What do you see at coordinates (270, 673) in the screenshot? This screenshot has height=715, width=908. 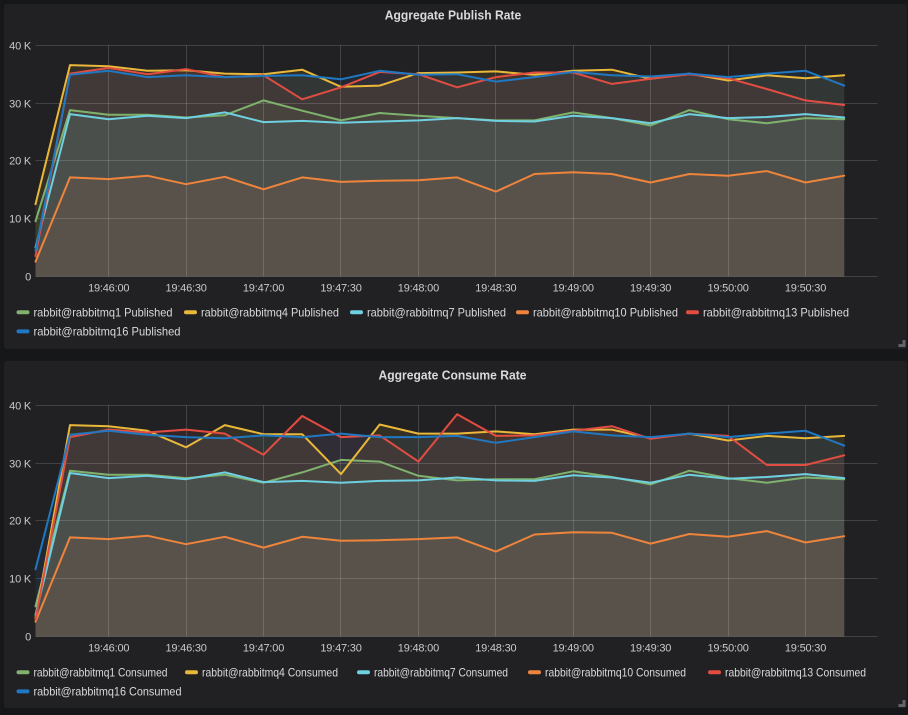 I see `svg-text: rabbit@rabbitmq4 Consumed` at bounding box center [270, 673].